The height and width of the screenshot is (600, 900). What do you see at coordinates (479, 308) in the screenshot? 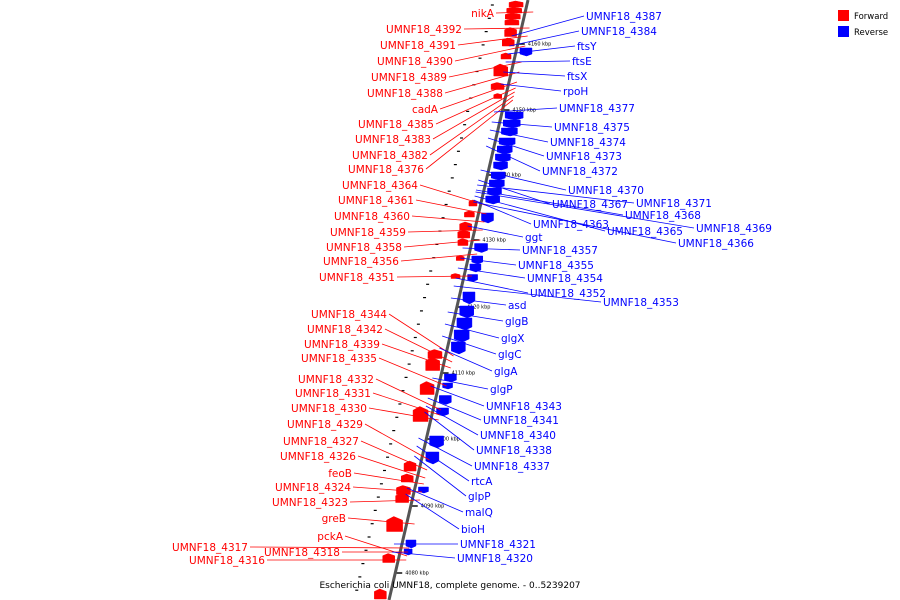
I see `tick-label: 4120 kbp` at bounding box center [479, 308].